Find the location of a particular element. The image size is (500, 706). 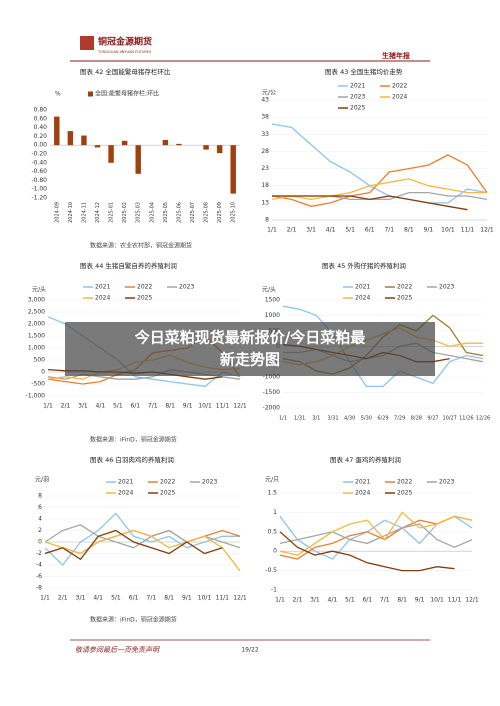

legend-swatch is located at coordinates (90, 94).